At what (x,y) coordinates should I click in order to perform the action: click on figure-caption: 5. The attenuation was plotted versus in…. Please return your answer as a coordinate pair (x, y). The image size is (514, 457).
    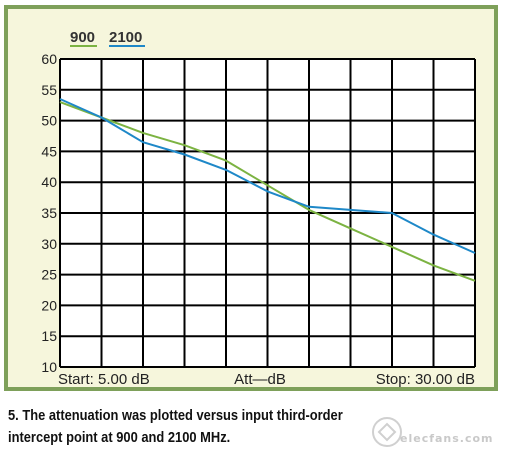
    Looking at the image, I should click on (214, 427).